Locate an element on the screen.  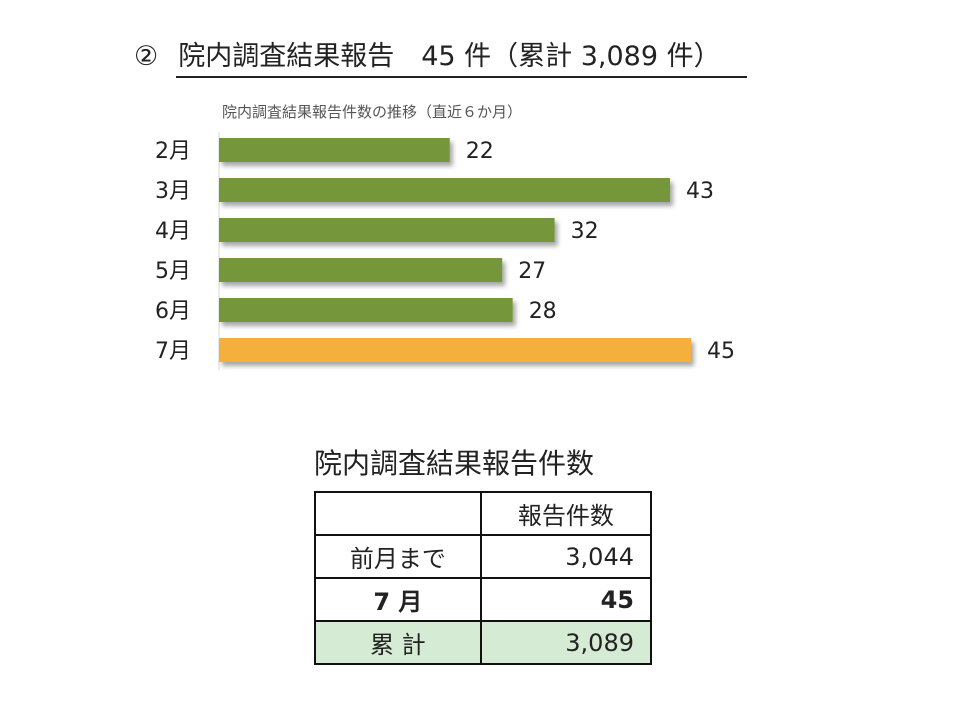
category-label: 5月 is located at coordinates (173, 271).